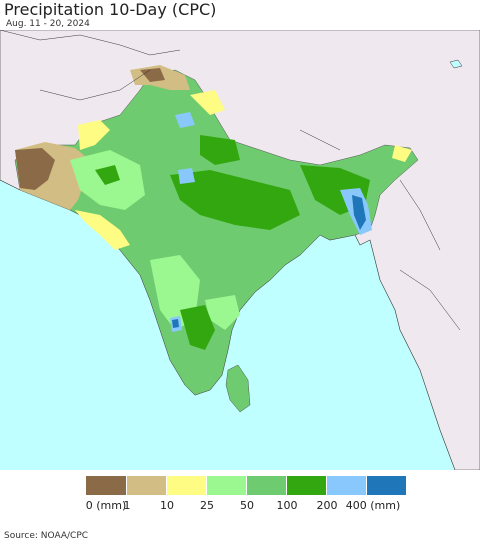 This screenshot has width=480, height=546. Describe the element at coordinates (327, 505) in the screenshot. I see `legend-label-6: 200` at that location.